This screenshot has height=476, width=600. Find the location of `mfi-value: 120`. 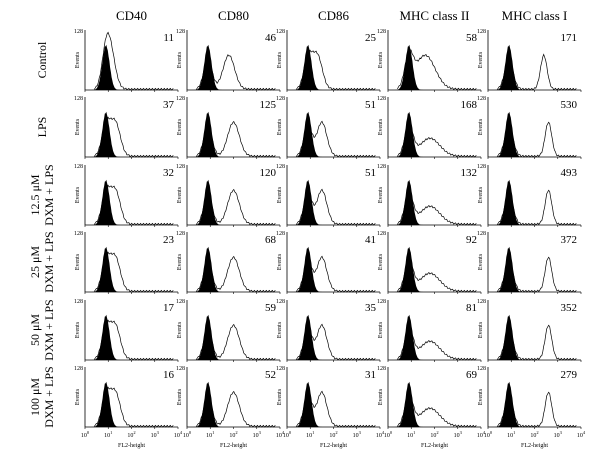

mfi-value: 120 is located at coordinates (268, 173).